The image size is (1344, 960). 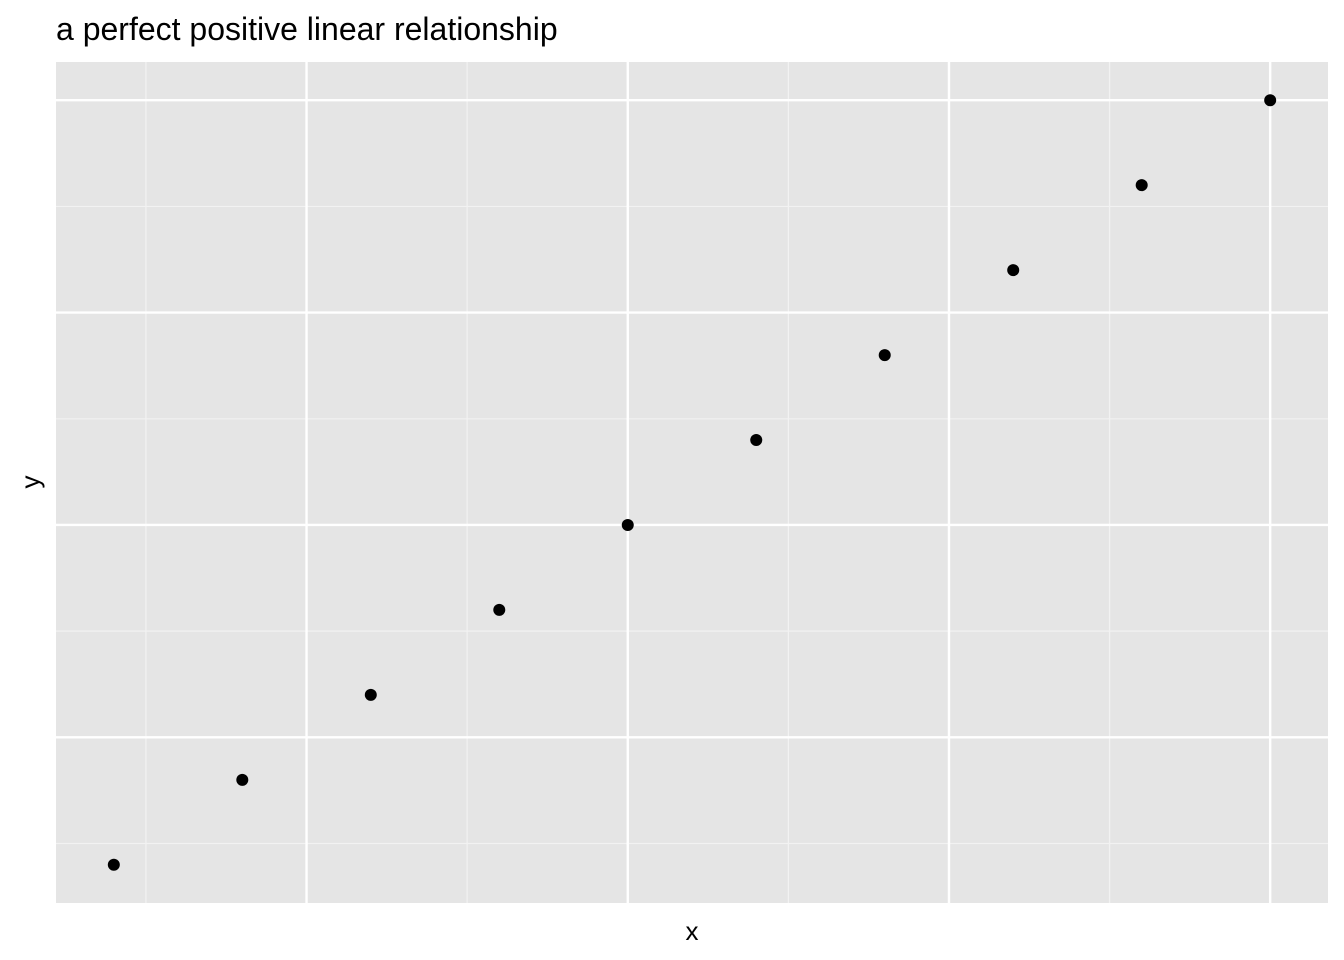 What do you see at coordinates (692, 931) in the screenshot?
I see `x-axis-label: x` at bounding box center [692, 931].